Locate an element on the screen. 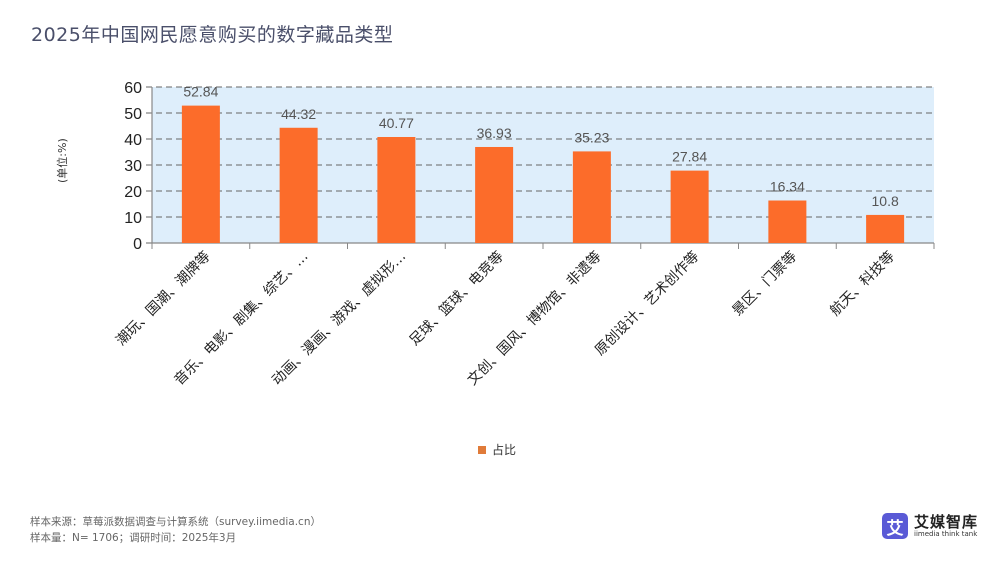 The width and height of the screenshot is (1000, 563). value-label: 40.77 is located at coordinates (396, 123).